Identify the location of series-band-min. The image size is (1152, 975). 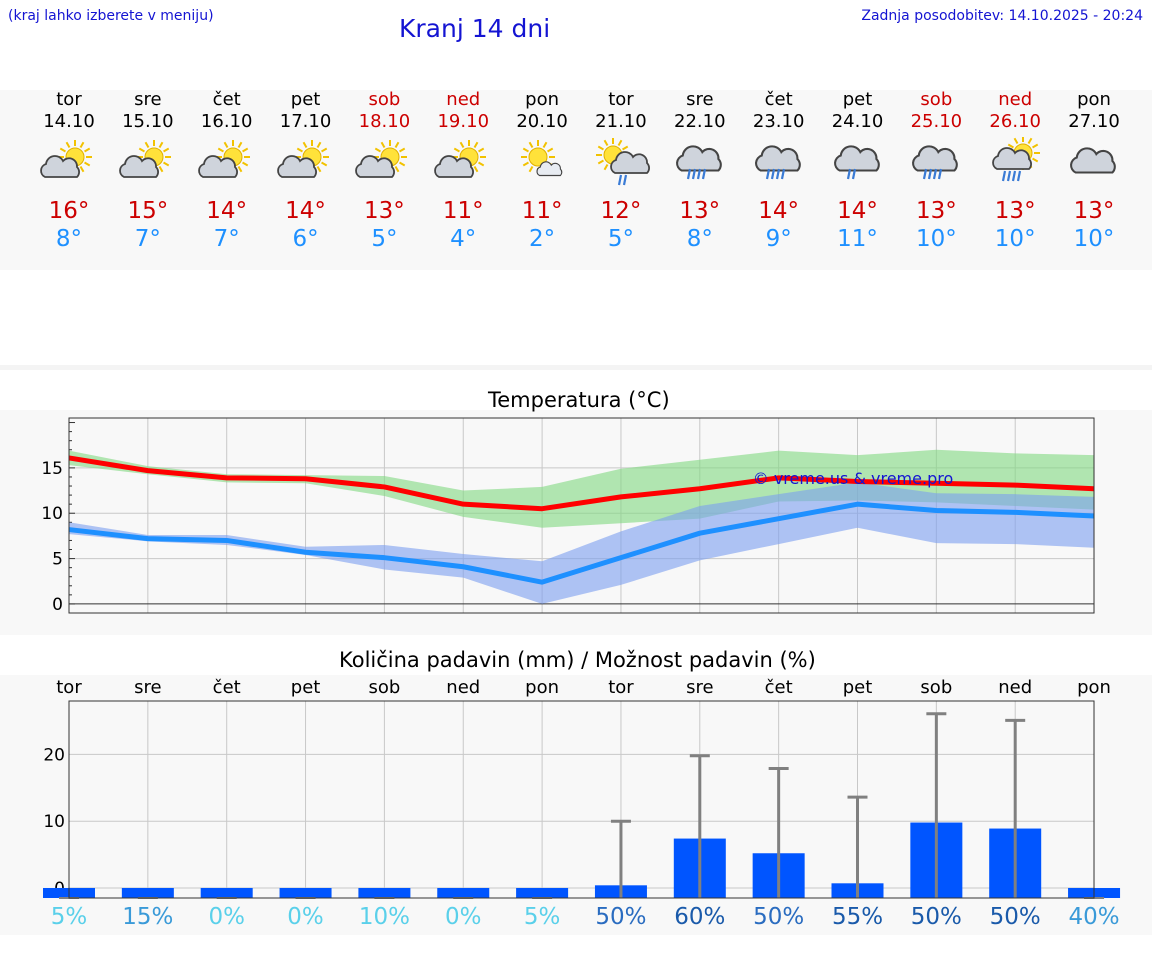
(582, 543).